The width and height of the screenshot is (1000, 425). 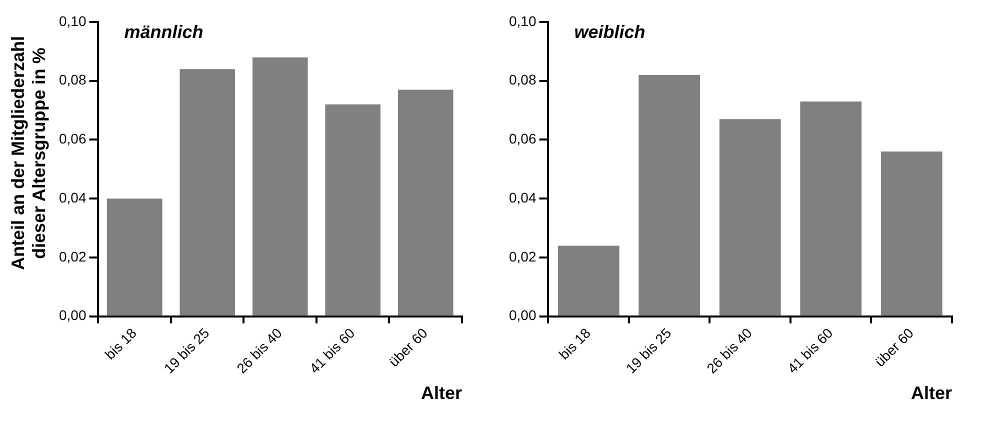 I want to click on chart-title: weiblich, so click(x=610, y=32).